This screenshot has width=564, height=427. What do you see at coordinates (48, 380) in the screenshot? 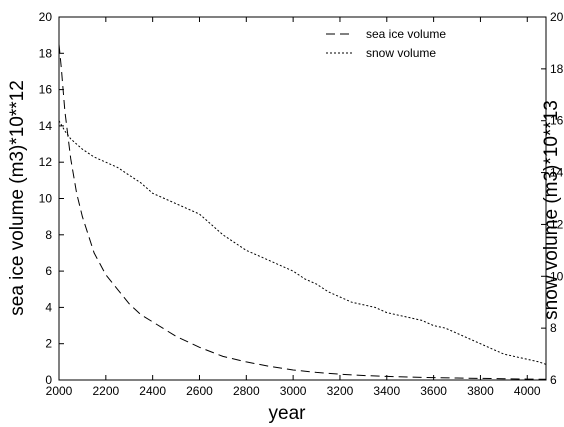
I see `left-y-tick-label: 0` at bounding box center [48, 380].